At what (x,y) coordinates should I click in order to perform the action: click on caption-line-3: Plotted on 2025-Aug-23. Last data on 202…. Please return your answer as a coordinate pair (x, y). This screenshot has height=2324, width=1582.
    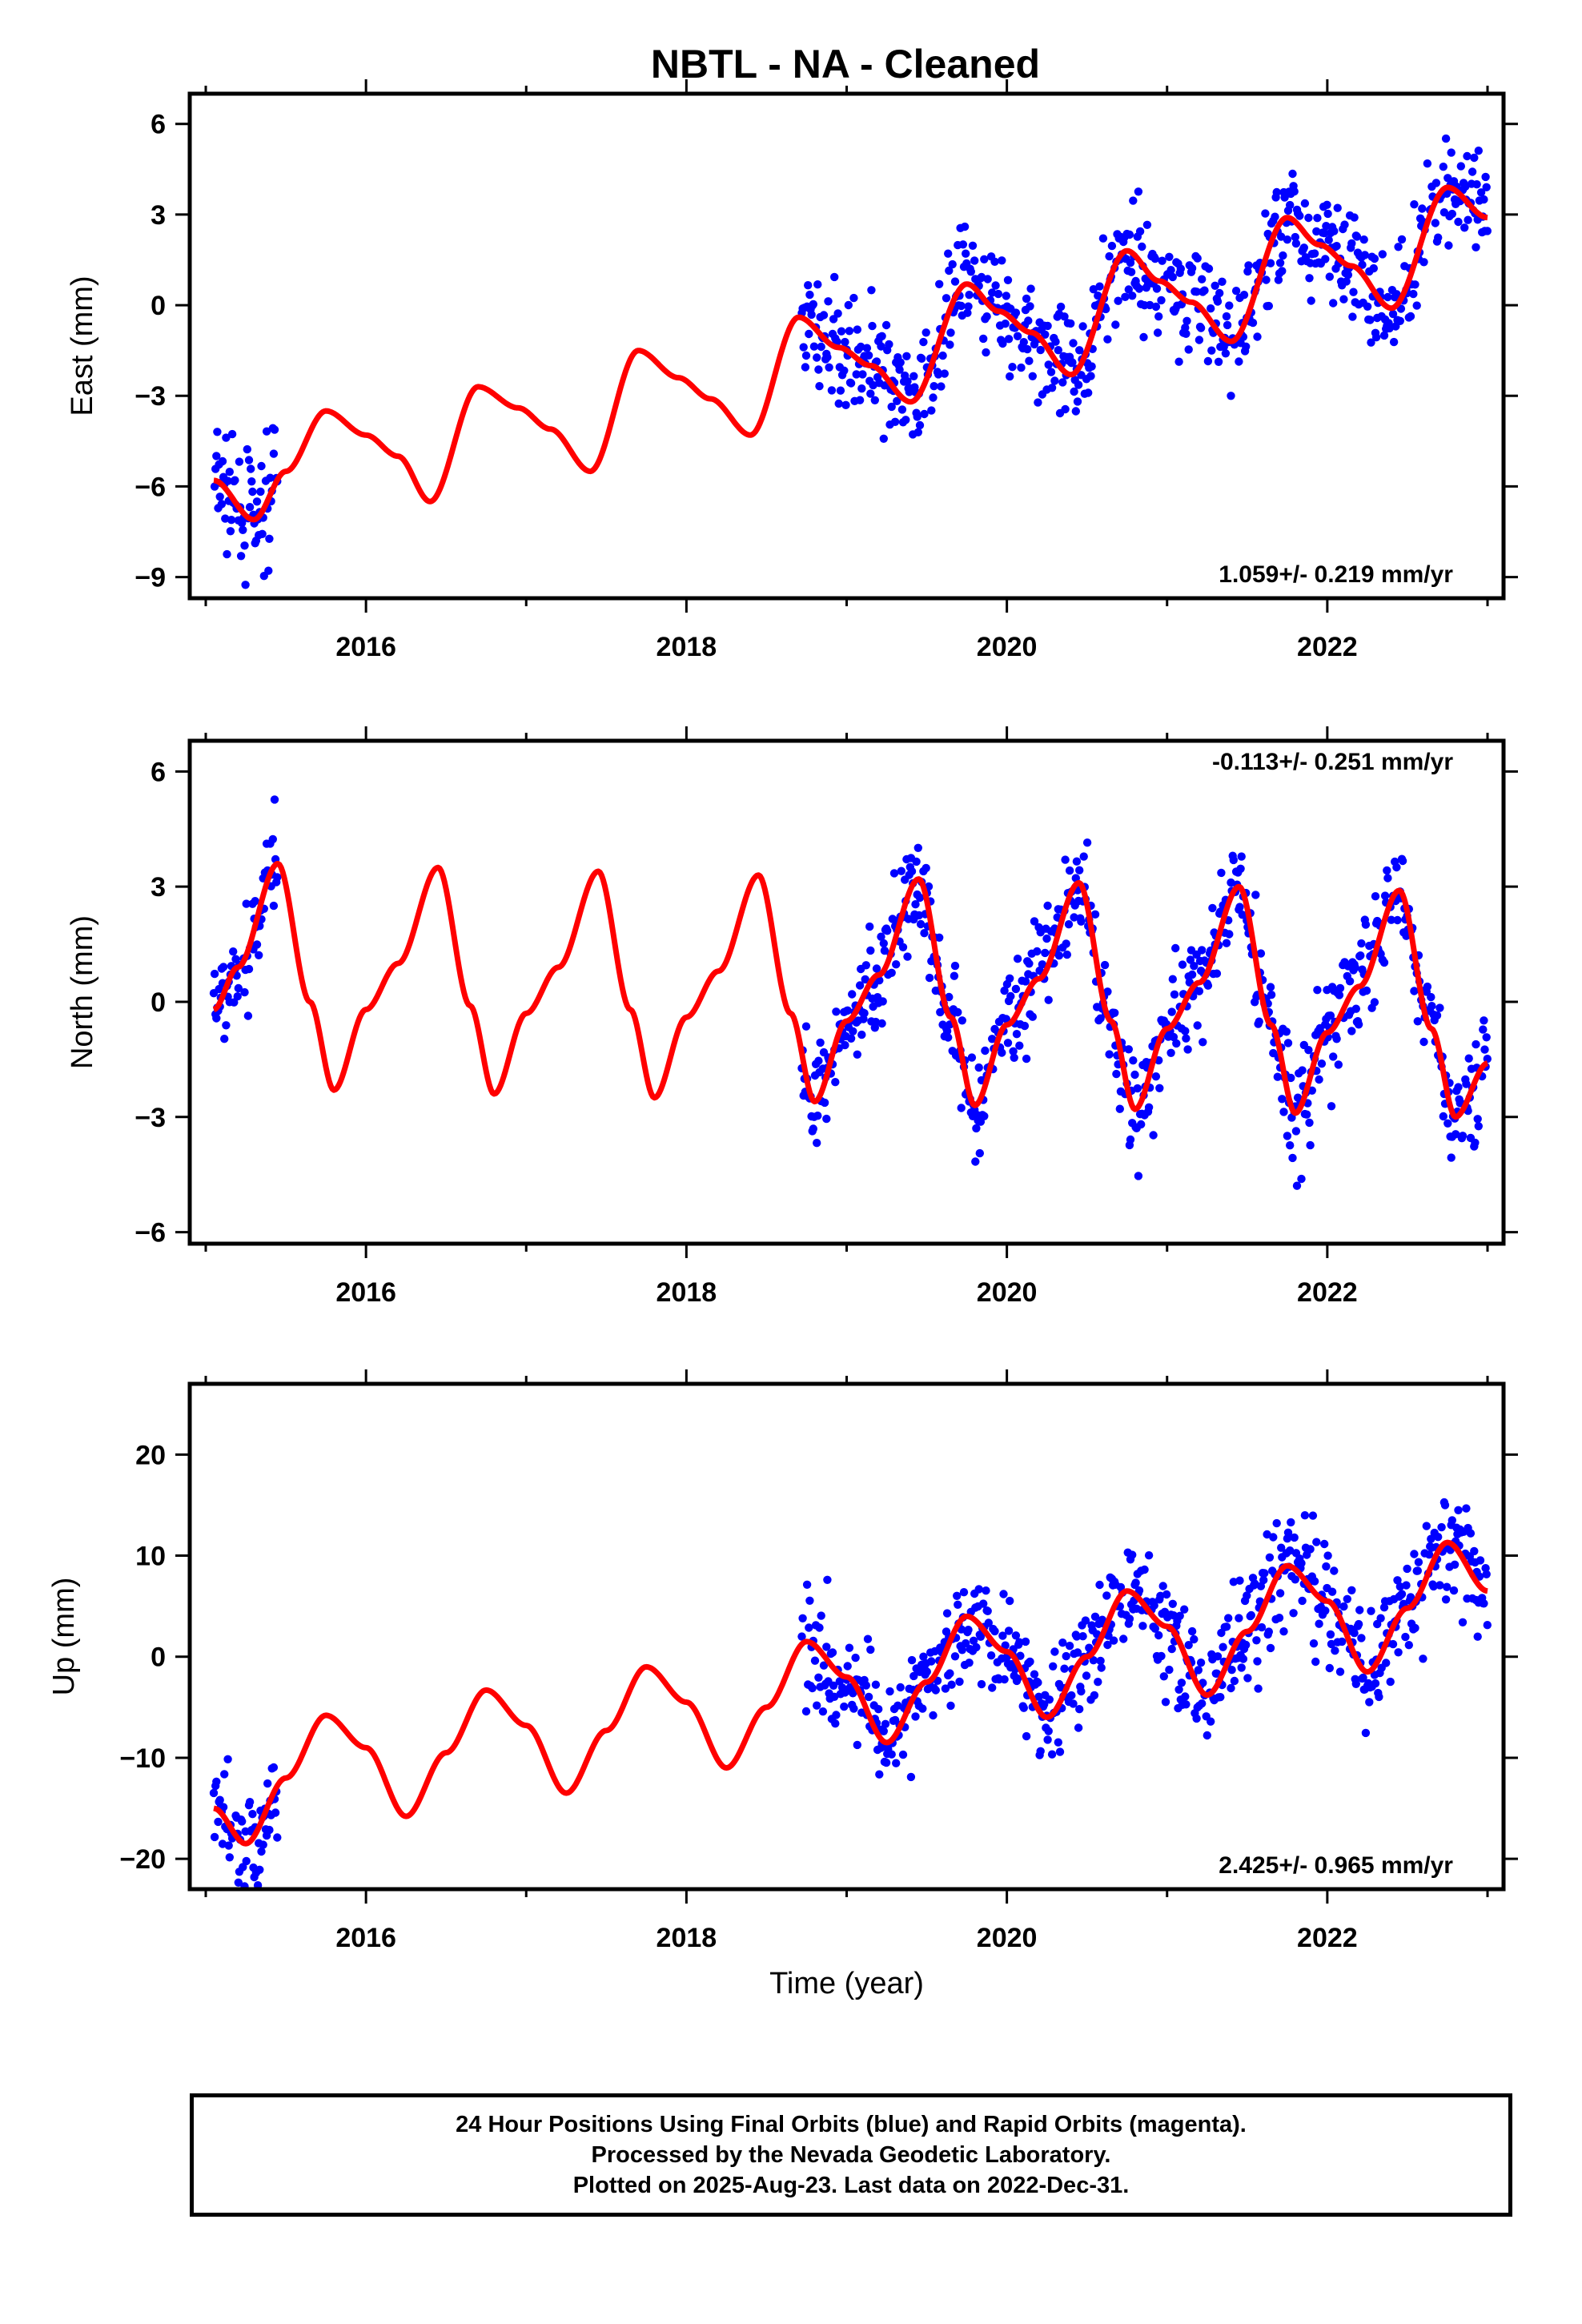
    Looking at the image, I should click on (851, 2185).